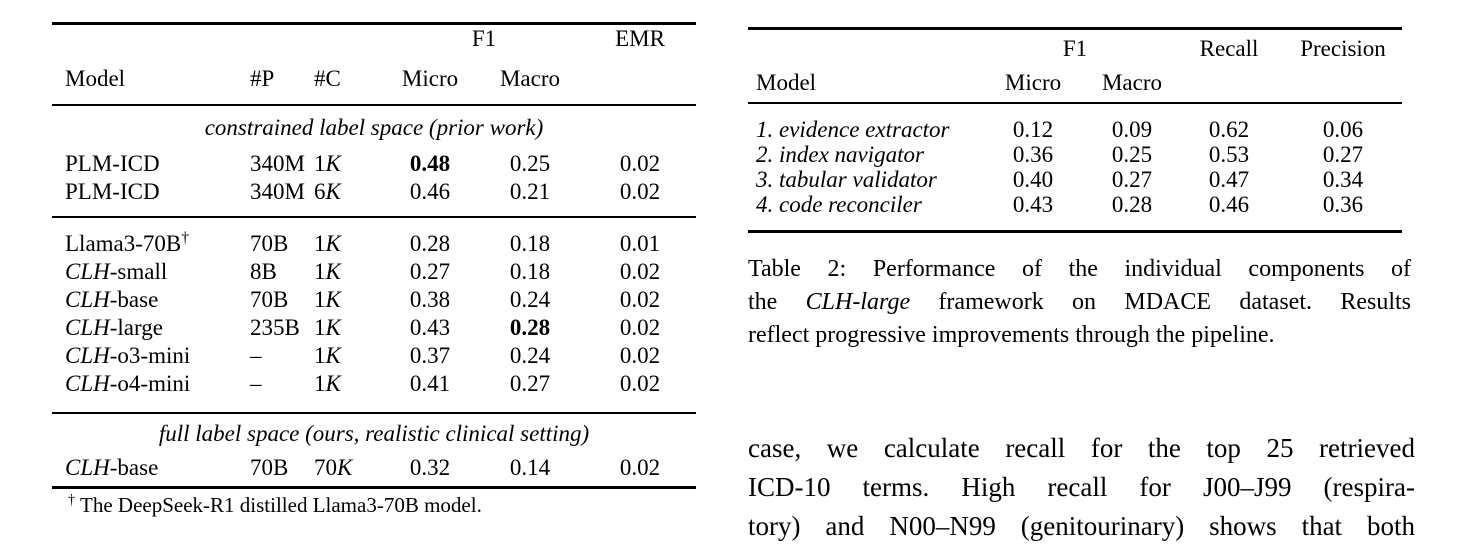 The image size is (1457, 556). I want to click on header-precision: Precision, so click(1343, 48).